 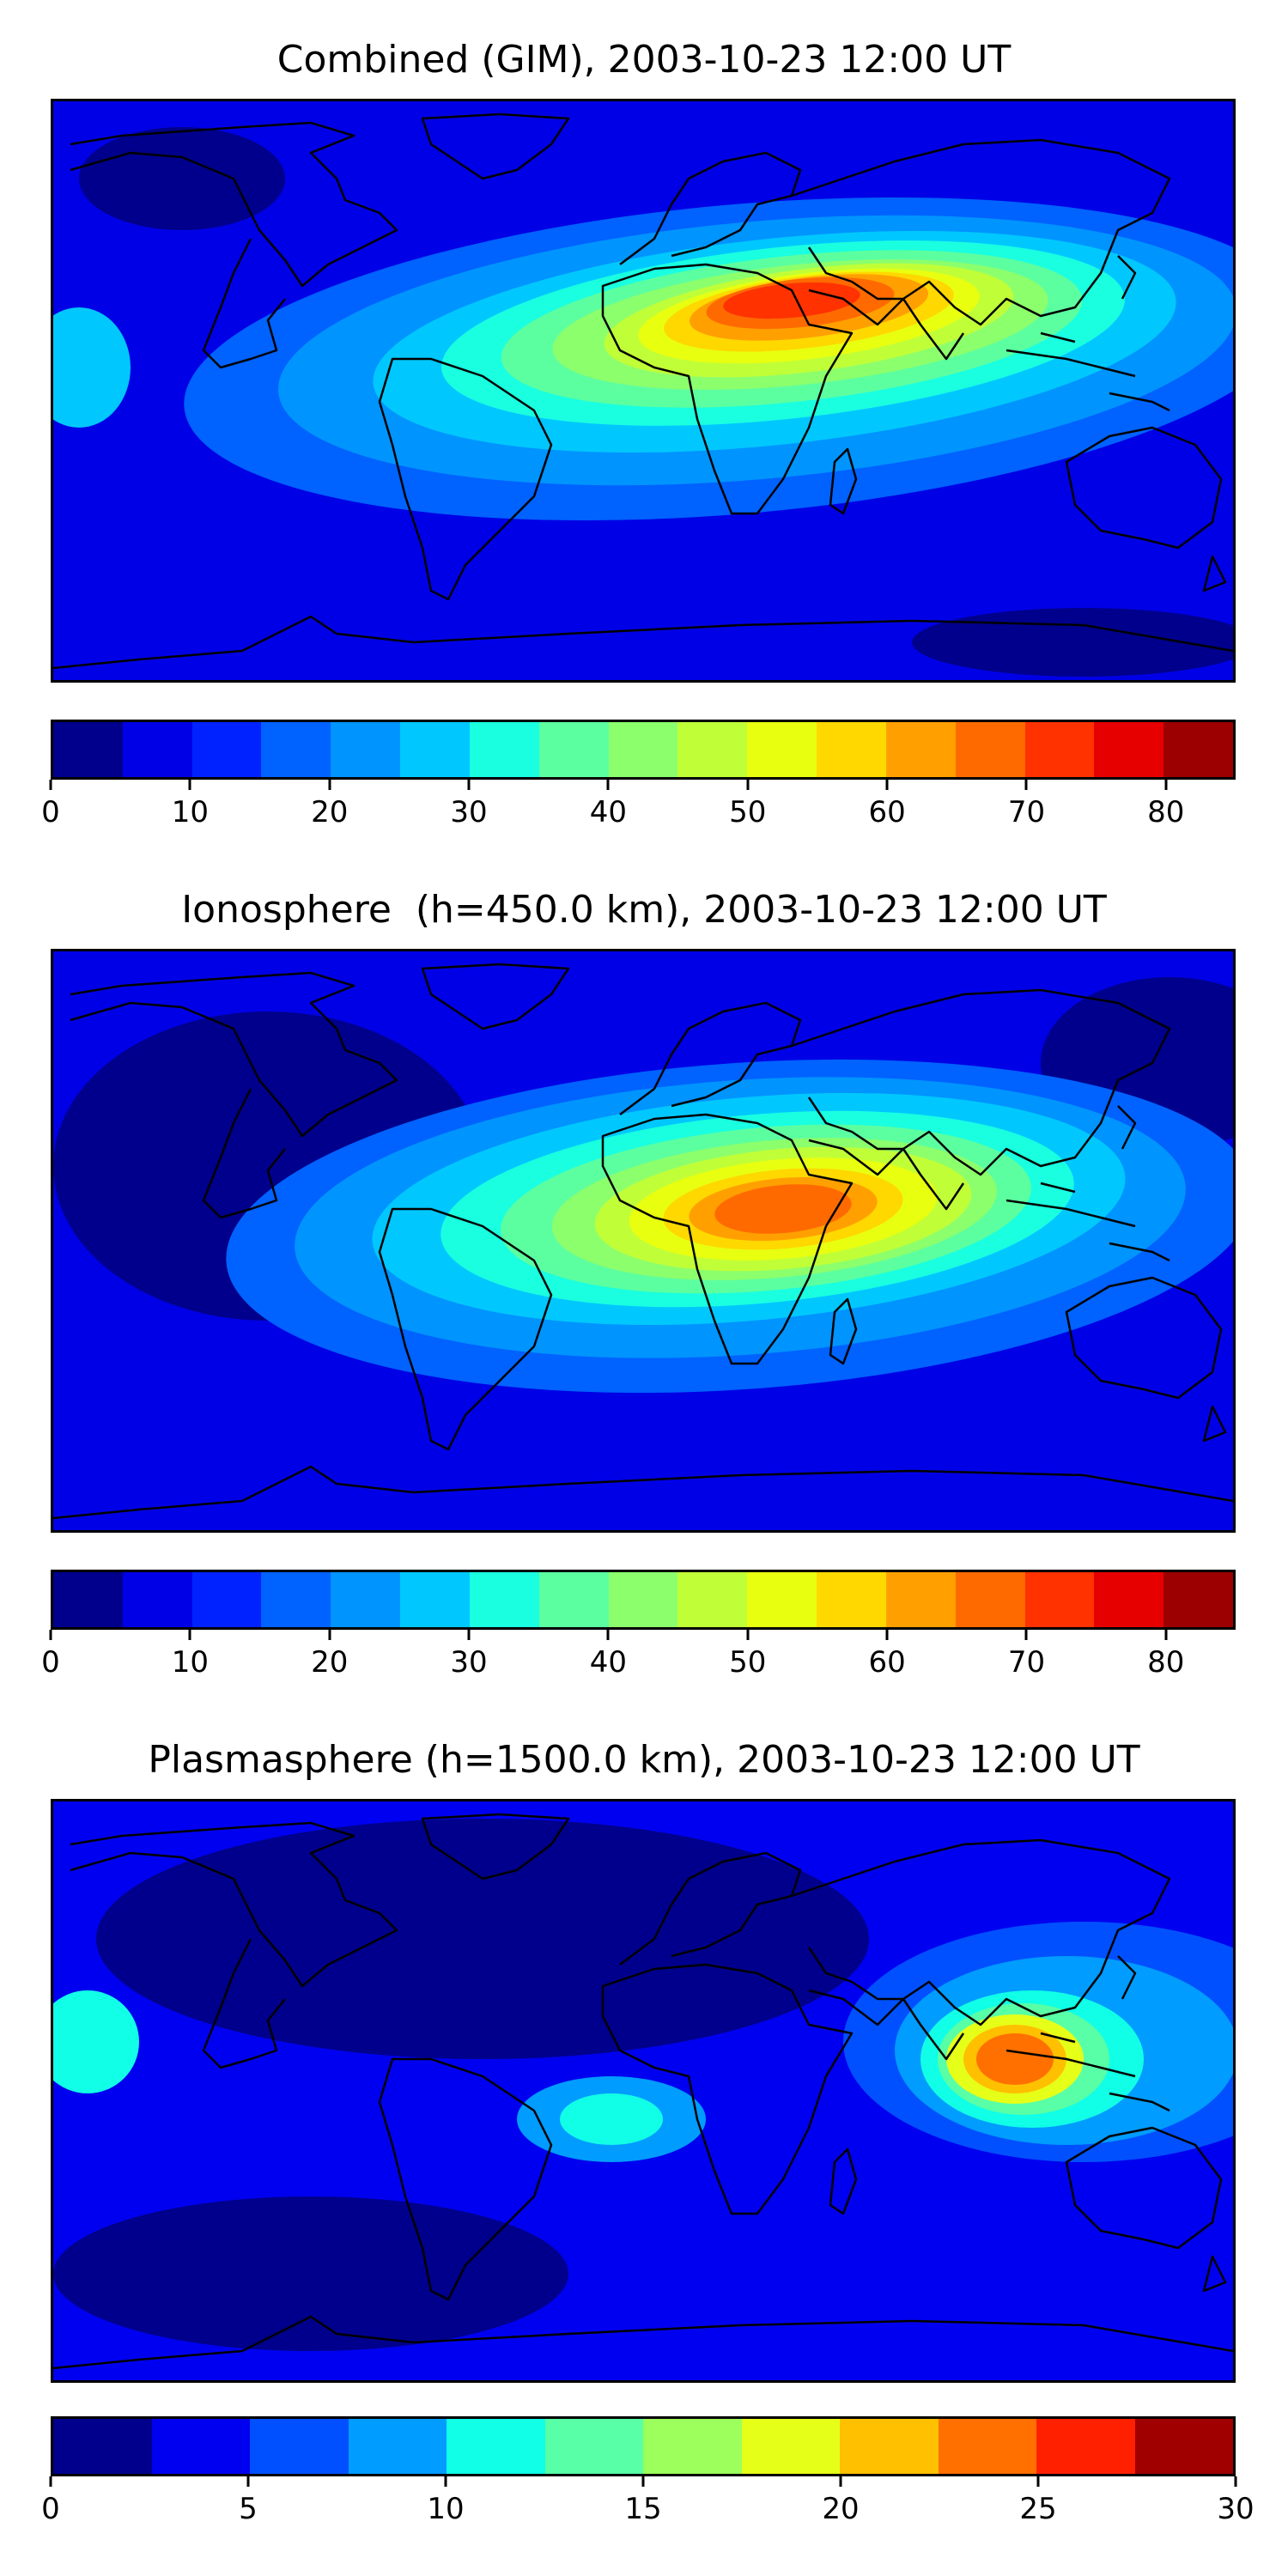 What do you see at coordinates (249, 2509) in the screenshot?
I see `colorbar-tick-label: 5` at bounding box center [249, 2509].